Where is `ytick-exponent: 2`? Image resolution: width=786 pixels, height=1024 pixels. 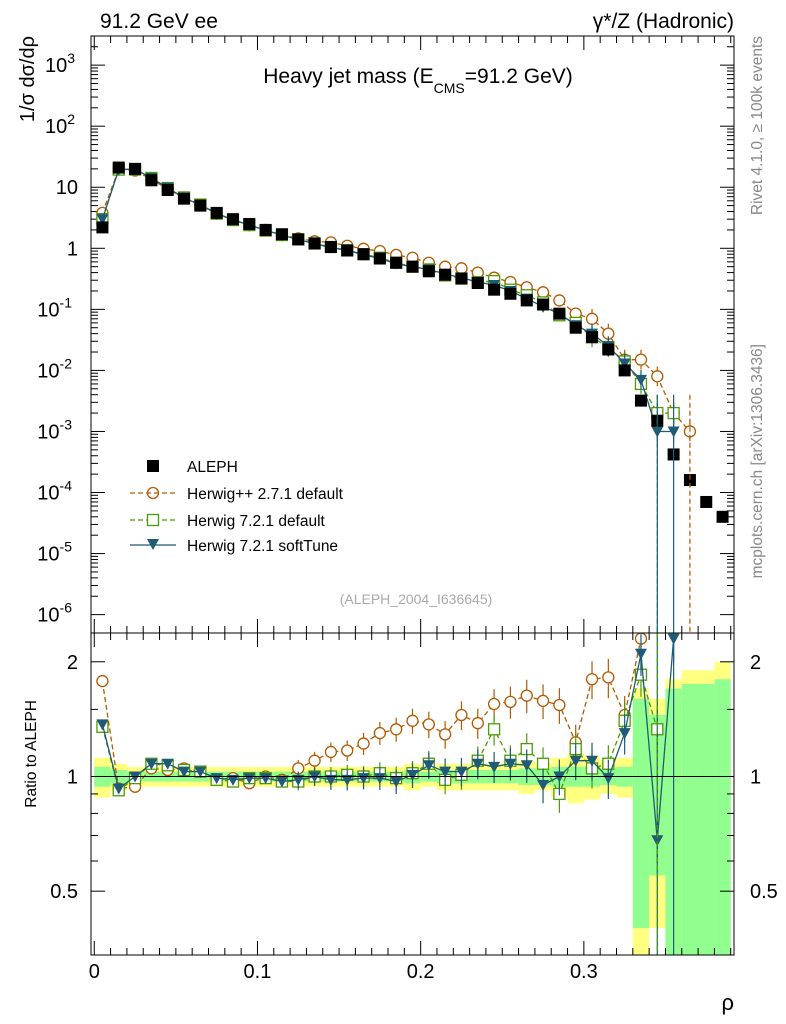 ytick-exponent: 2 is located at coordinates (71, 119).